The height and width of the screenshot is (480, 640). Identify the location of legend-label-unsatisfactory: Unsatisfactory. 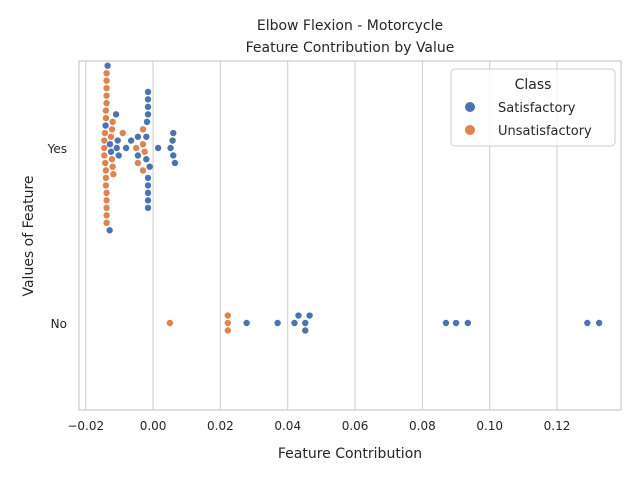
(545, 131).